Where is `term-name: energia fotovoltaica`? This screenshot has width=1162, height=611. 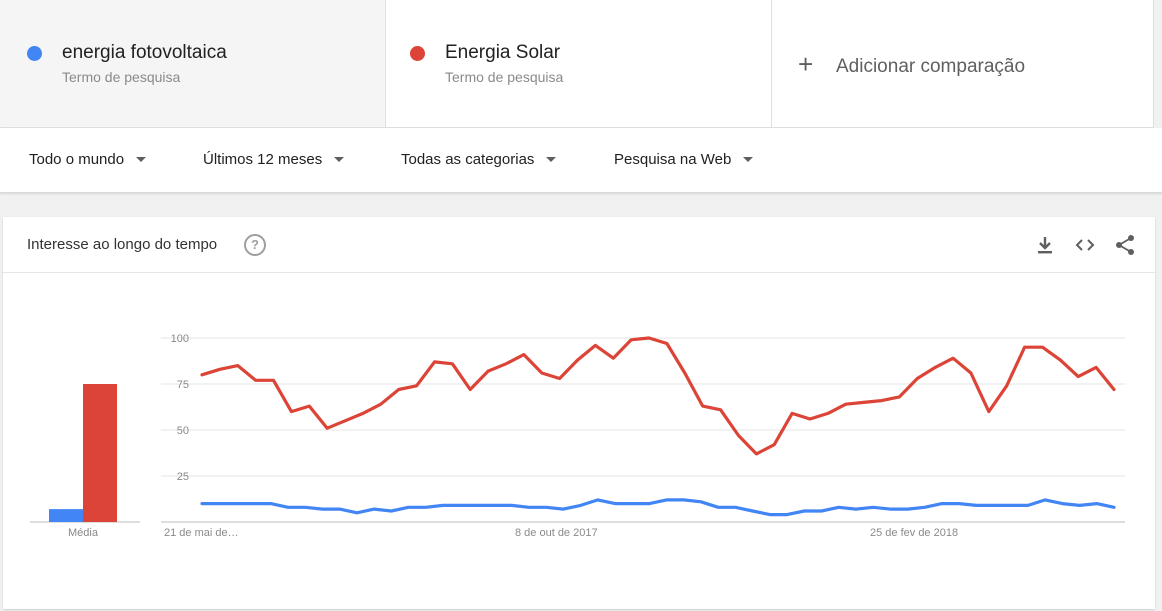
term-name: energia fotovoltaica is located at coordinates (144, 52).